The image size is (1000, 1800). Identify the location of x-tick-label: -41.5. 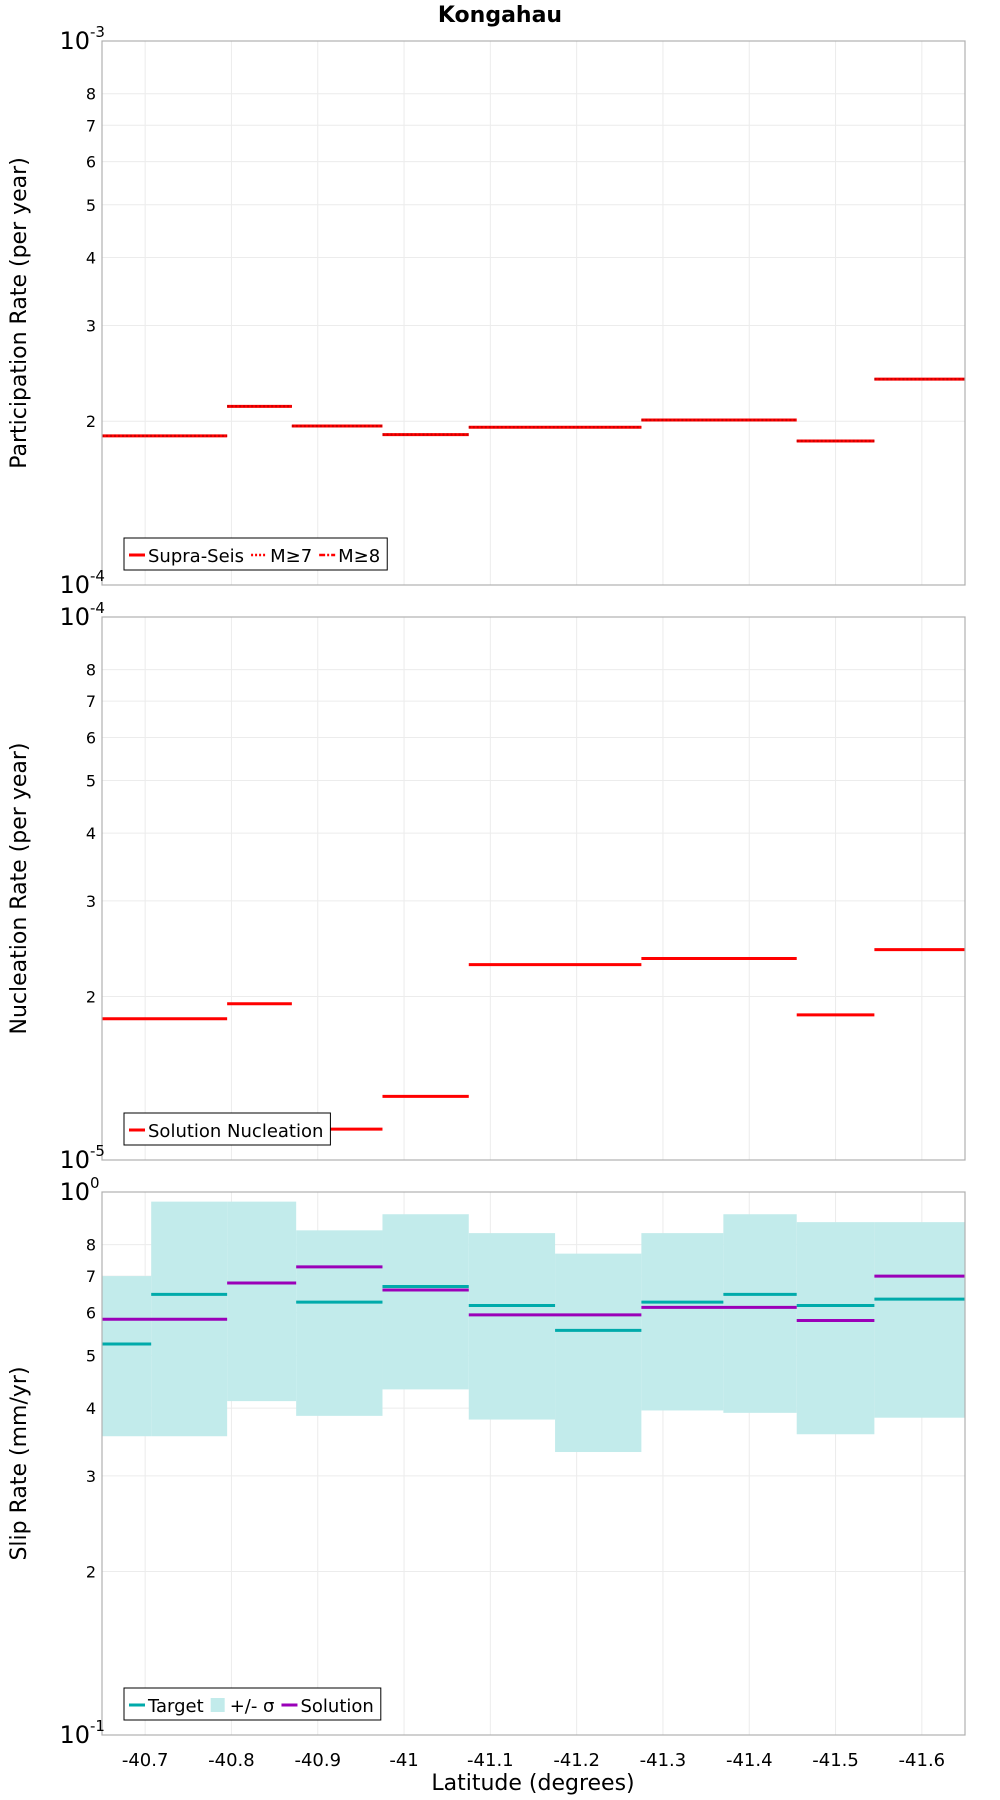
(835, 1760).